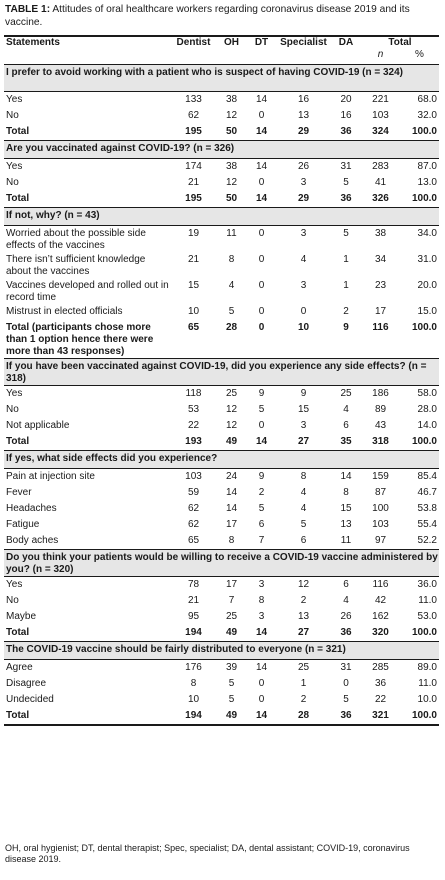 The width and height of the screenshot is (445, 880). I want to click on cell-total-n: 34, so click(380, 259).